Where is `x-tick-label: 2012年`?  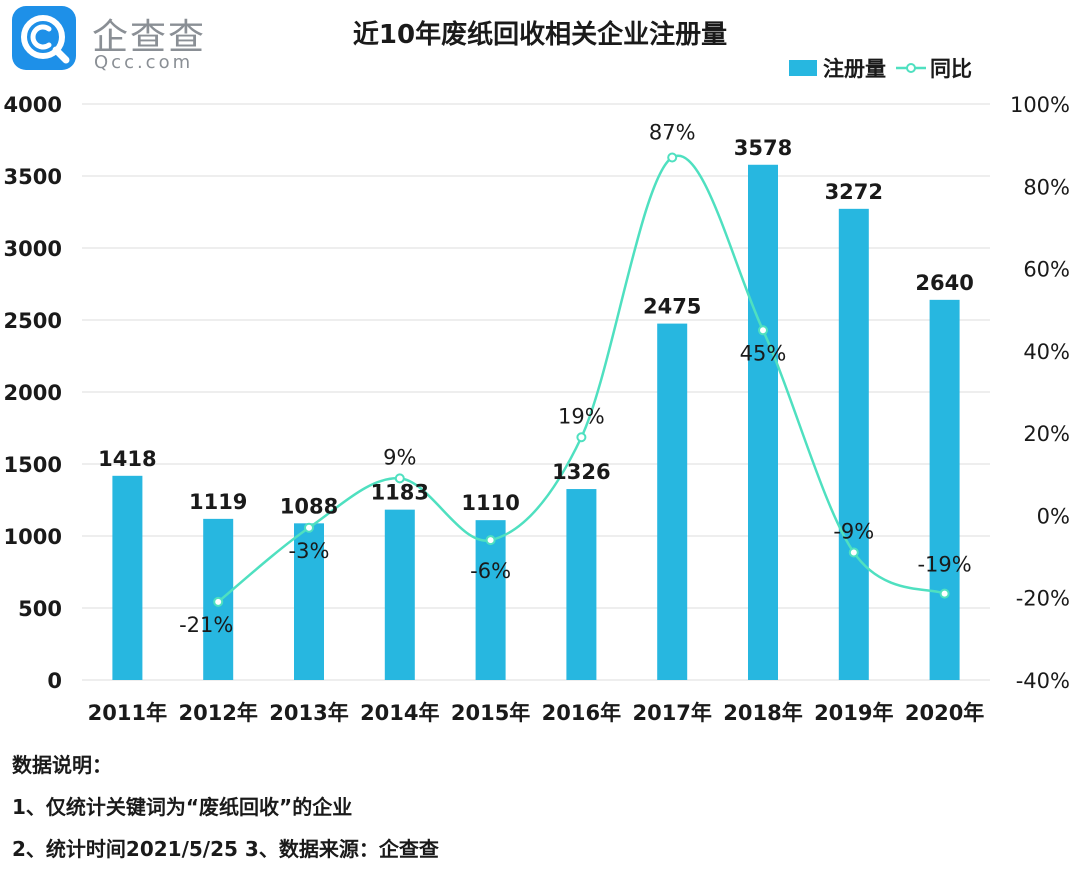
x-tick-label: 2012年 is located at coordinates (217, 713).